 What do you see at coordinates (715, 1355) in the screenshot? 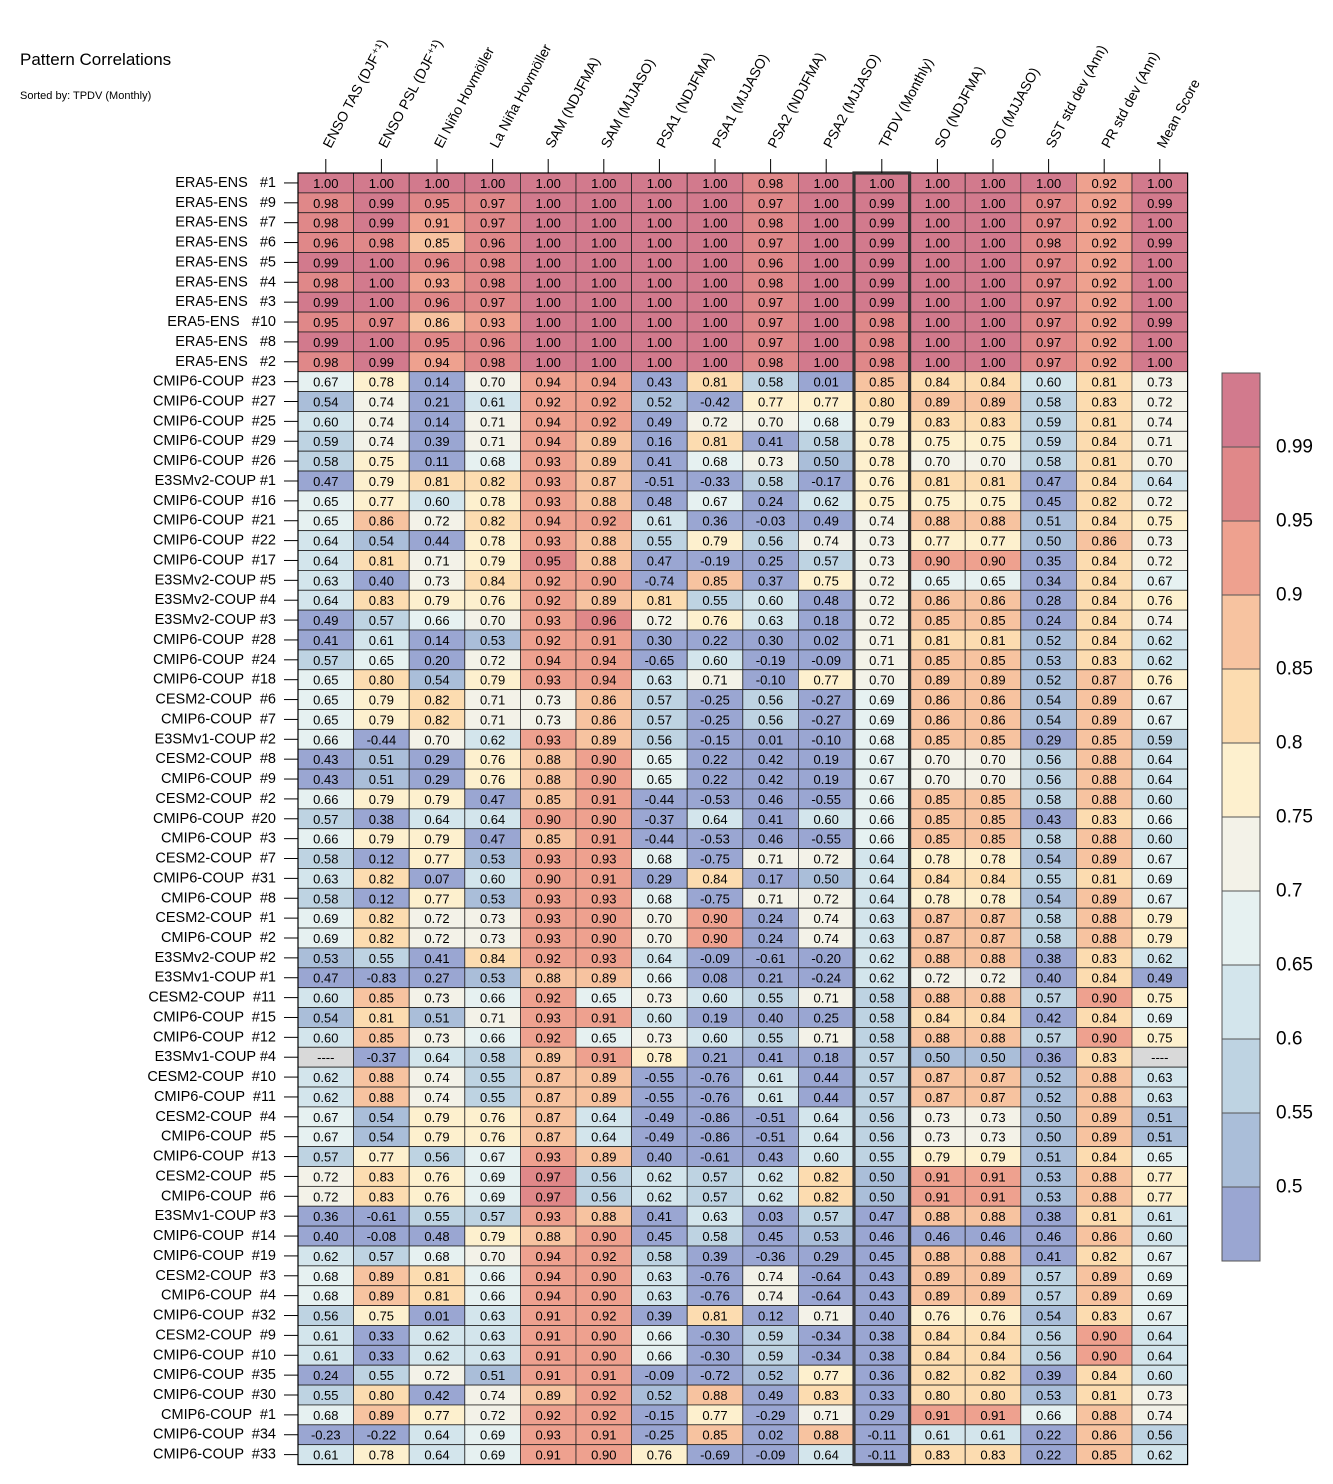
I see `cell-value: -0.30` at bounding box center [715, 1355].